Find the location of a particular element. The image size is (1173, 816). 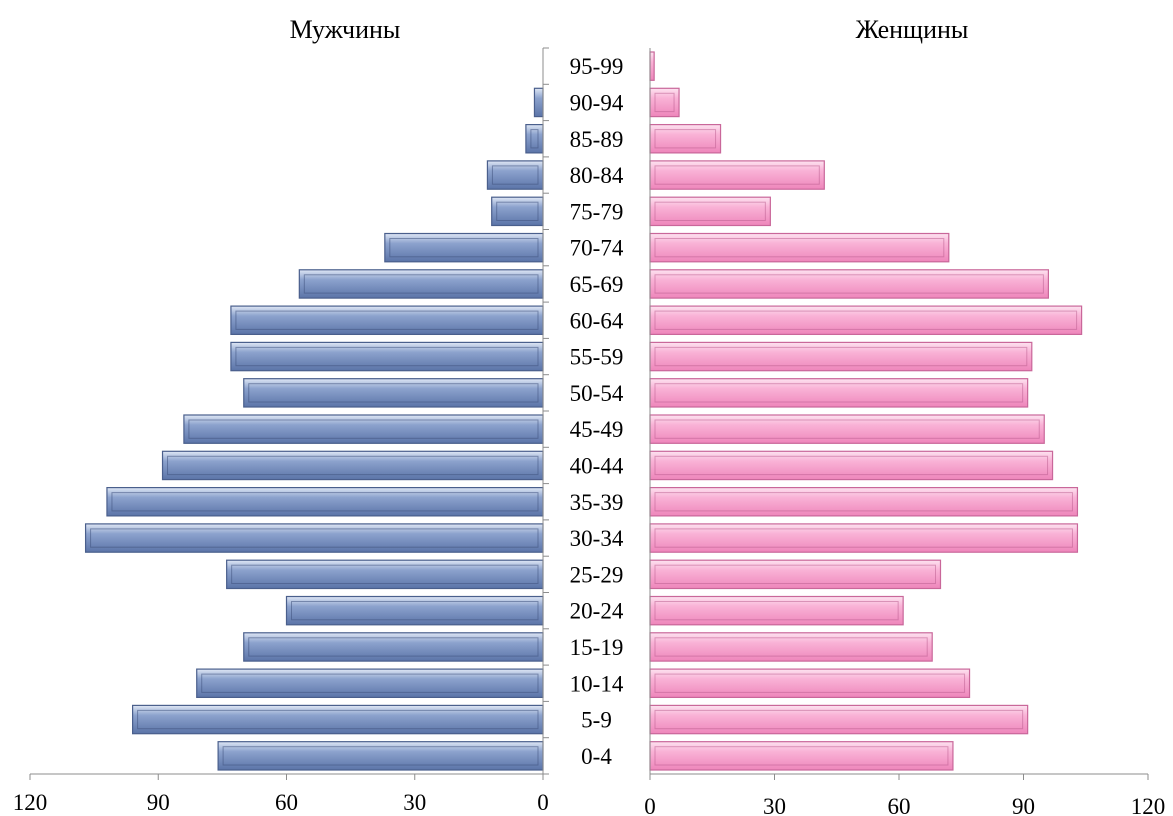

age-label-45-49: 45-49 is located at coordinates (597, 429).